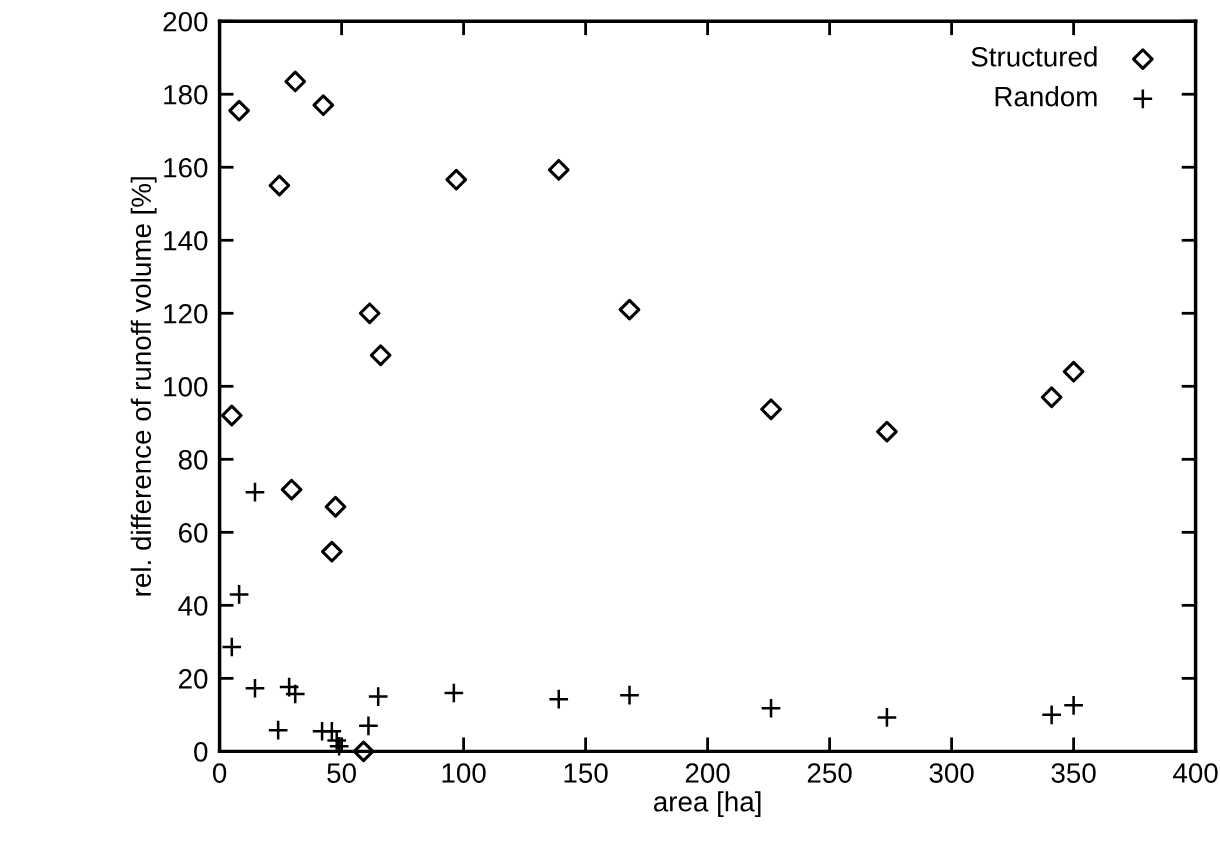 Image resolution: width=1220 pixels, height=849 pixels. Describe the element at coordinates (193, 679) in the screenshot. I see `y-tick-label: 20` at that location.